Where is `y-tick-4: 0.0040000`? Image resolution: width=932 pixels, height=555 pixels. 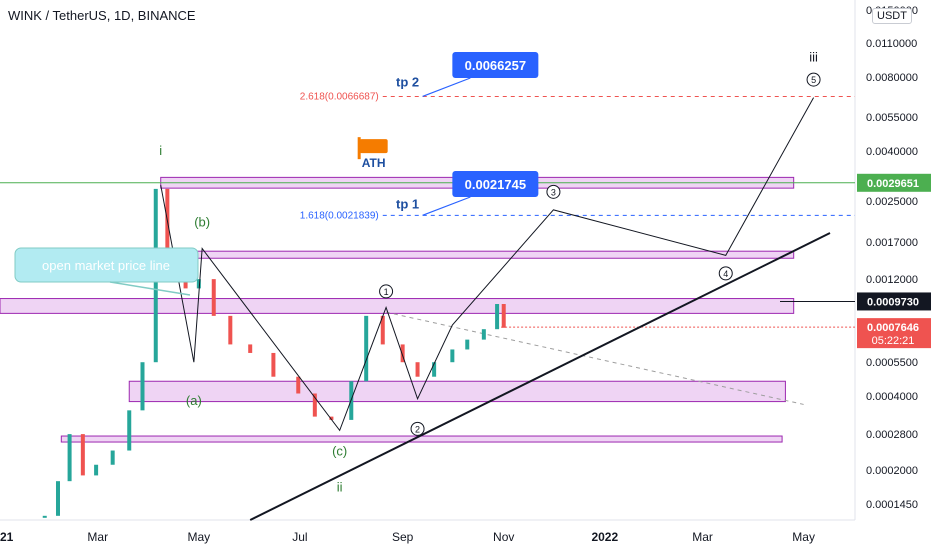 y-tick-4: 0.0040000 is located at coordinates (892, 152).